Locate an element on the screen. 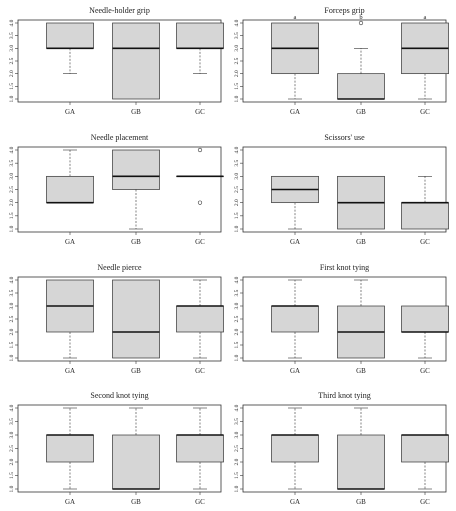 The width and height of the screenshot is (456, 511). significance-letter: b is located at coordinates (360, 17).